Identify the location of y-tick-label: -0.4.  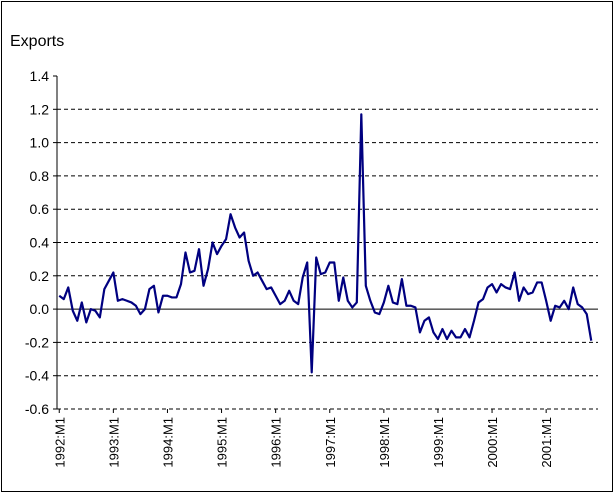
(37, 376).